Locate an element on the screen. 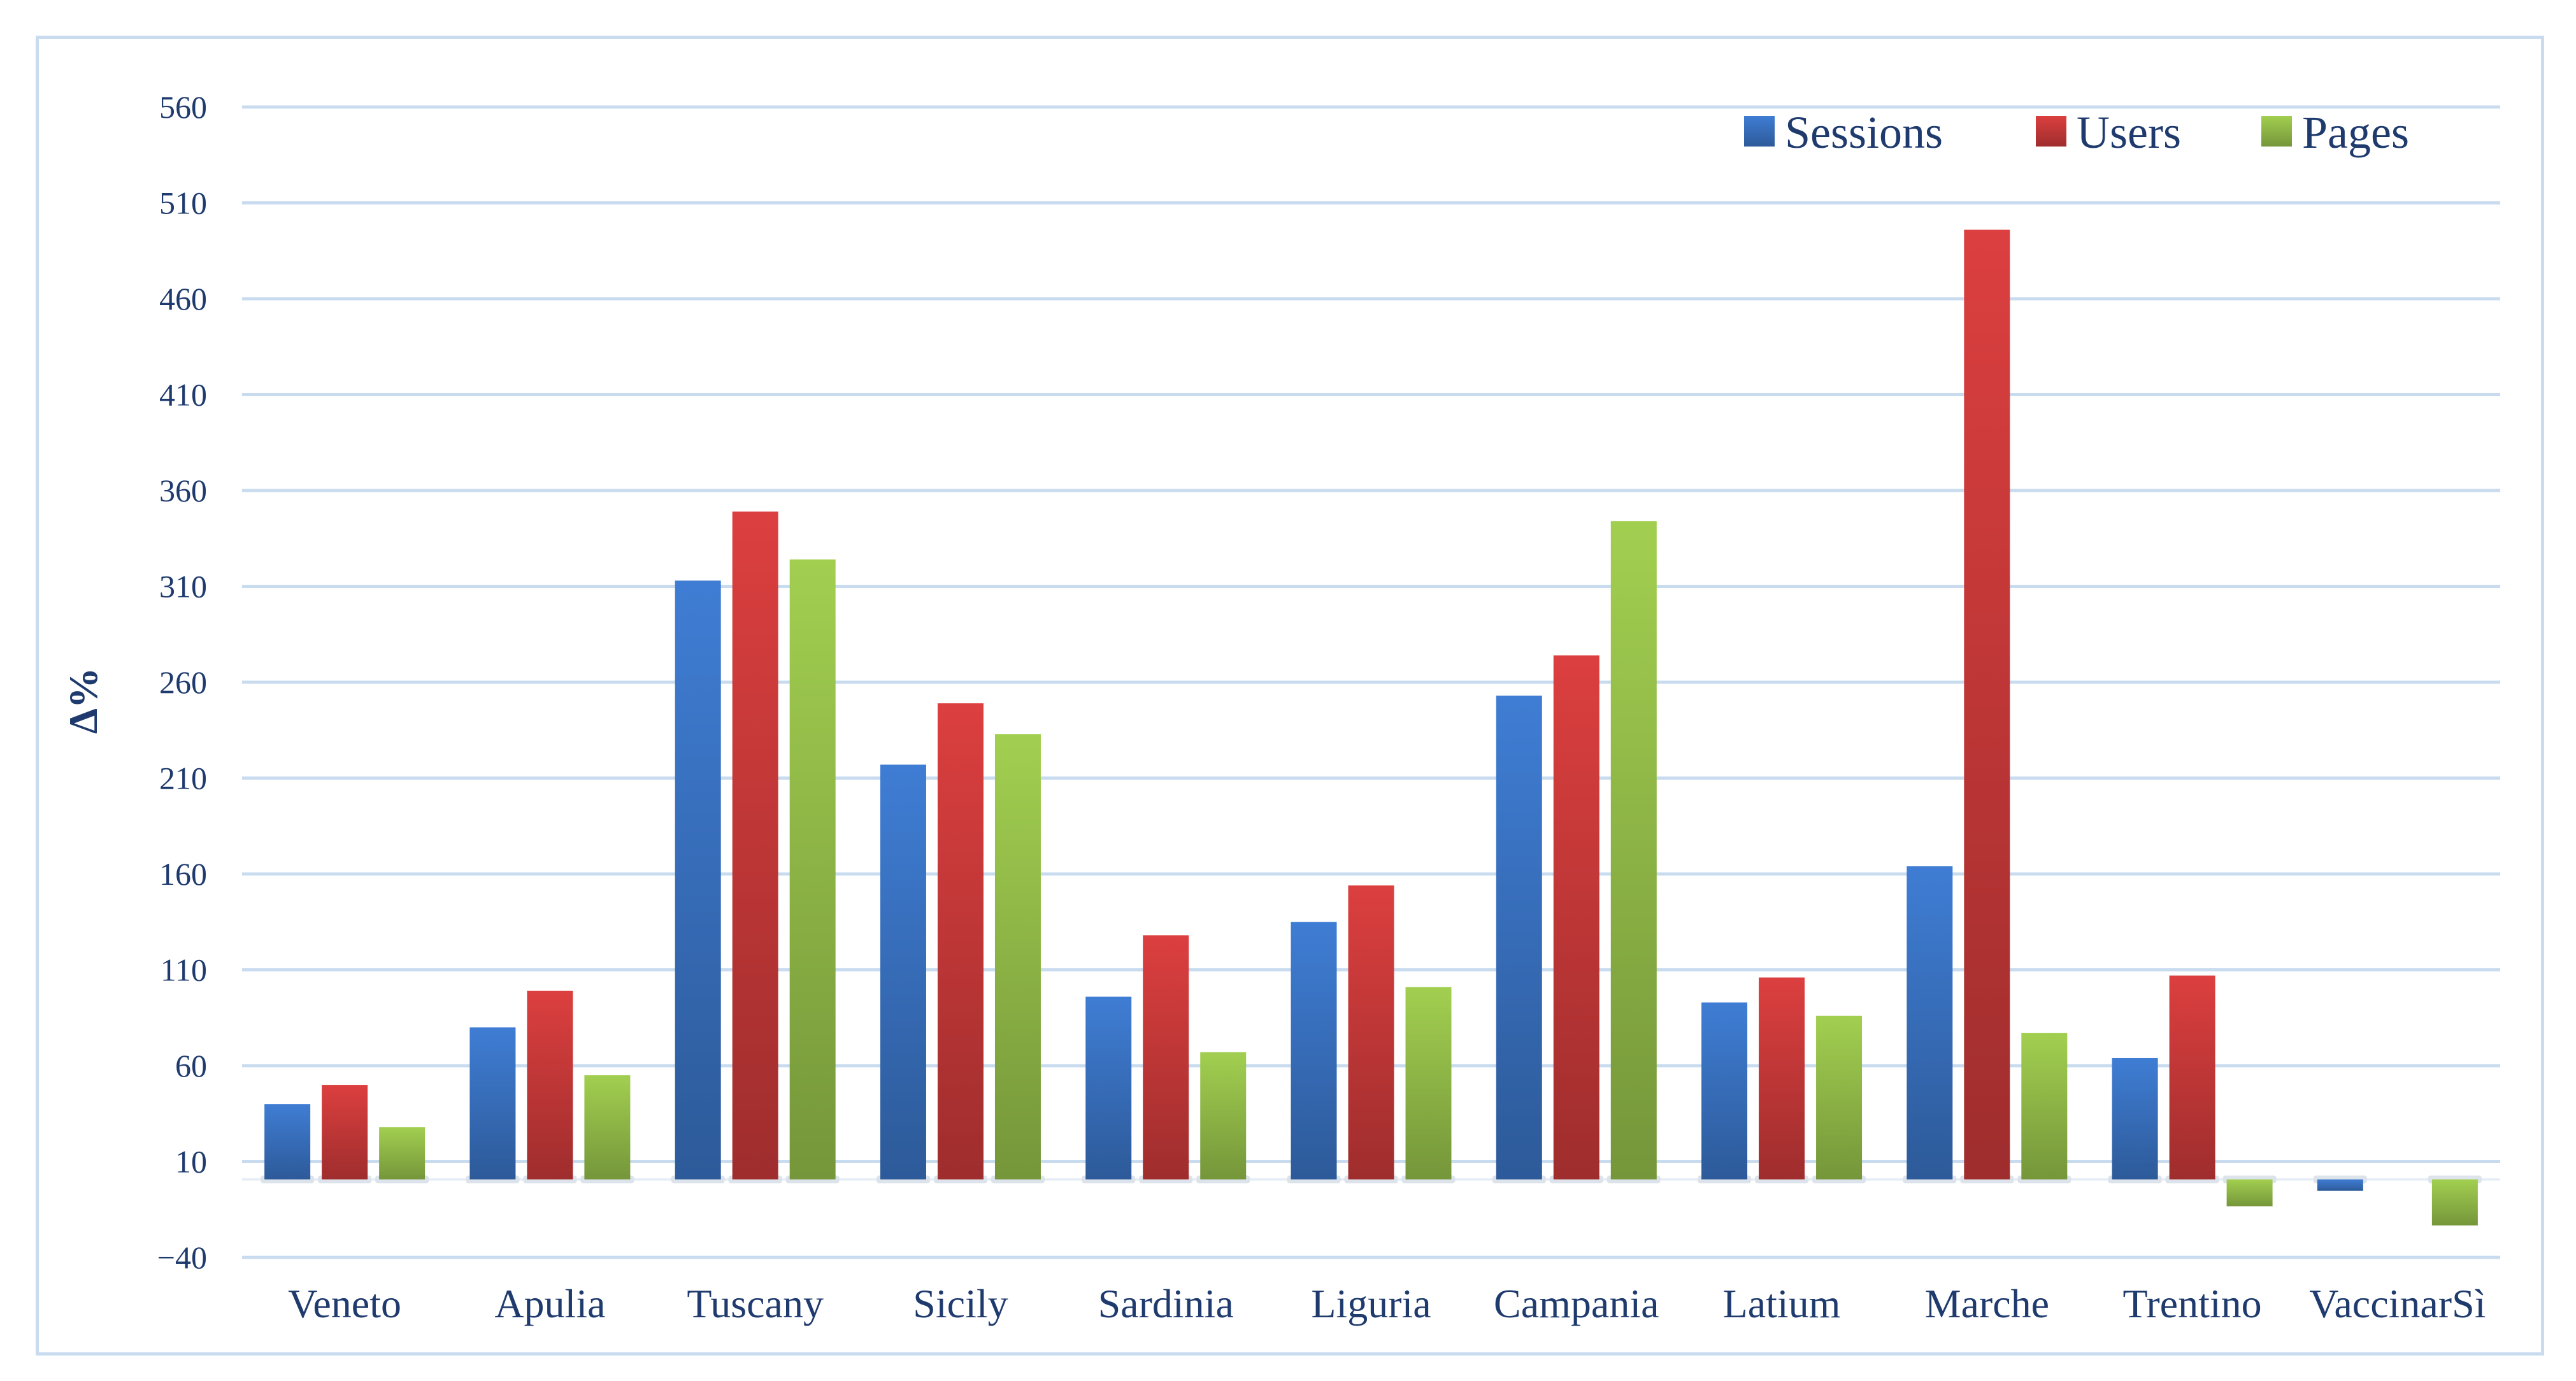 The width and height of the screenshot is (2576, 1381). x-tick-label-tuscany: Tuscany is located at coordinates (755, 1303).